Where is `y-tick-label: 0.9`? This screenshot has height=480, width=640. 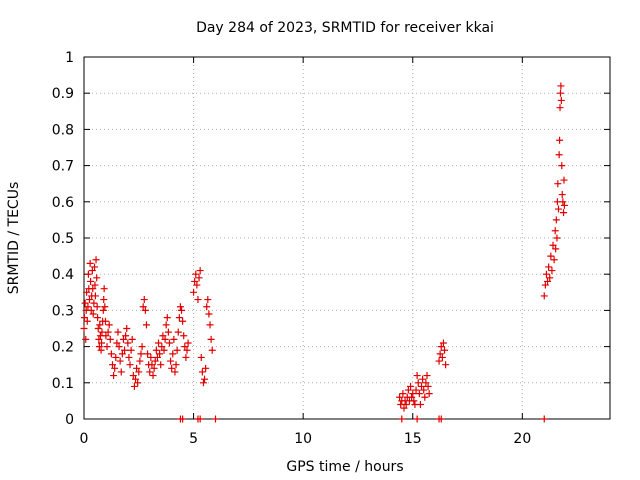
y-tick-label: 0.9 is located at coordinates (63, 94).